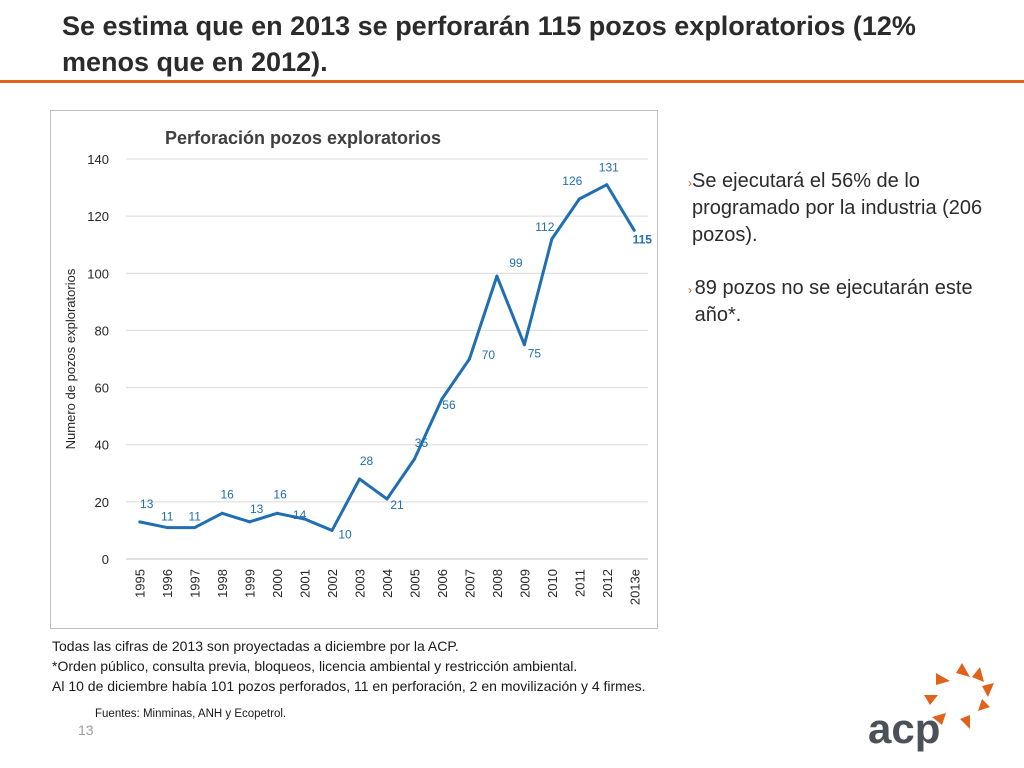 Image resolution: width=1024 pixels, height=768 pixels. Describe the element at coordinates (572, 181) in the screenshot. I see `data-label: 126` at that location.